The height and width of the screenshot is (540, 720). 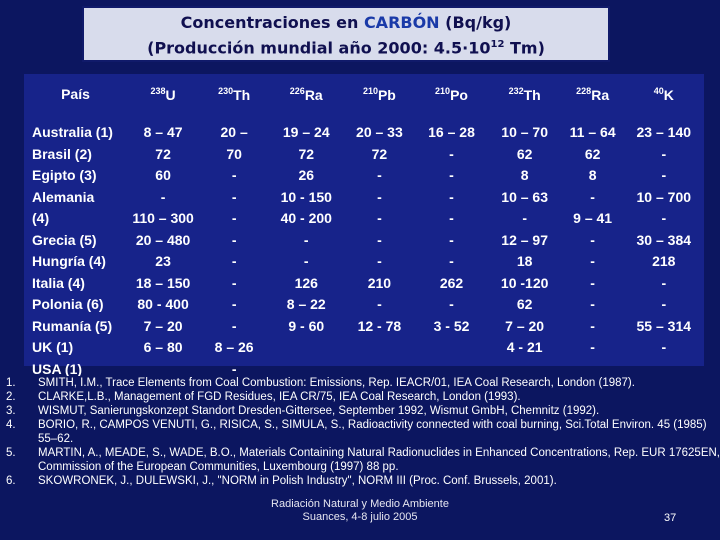 I want to click on value-cell: 8, so click(x=592, y=175).